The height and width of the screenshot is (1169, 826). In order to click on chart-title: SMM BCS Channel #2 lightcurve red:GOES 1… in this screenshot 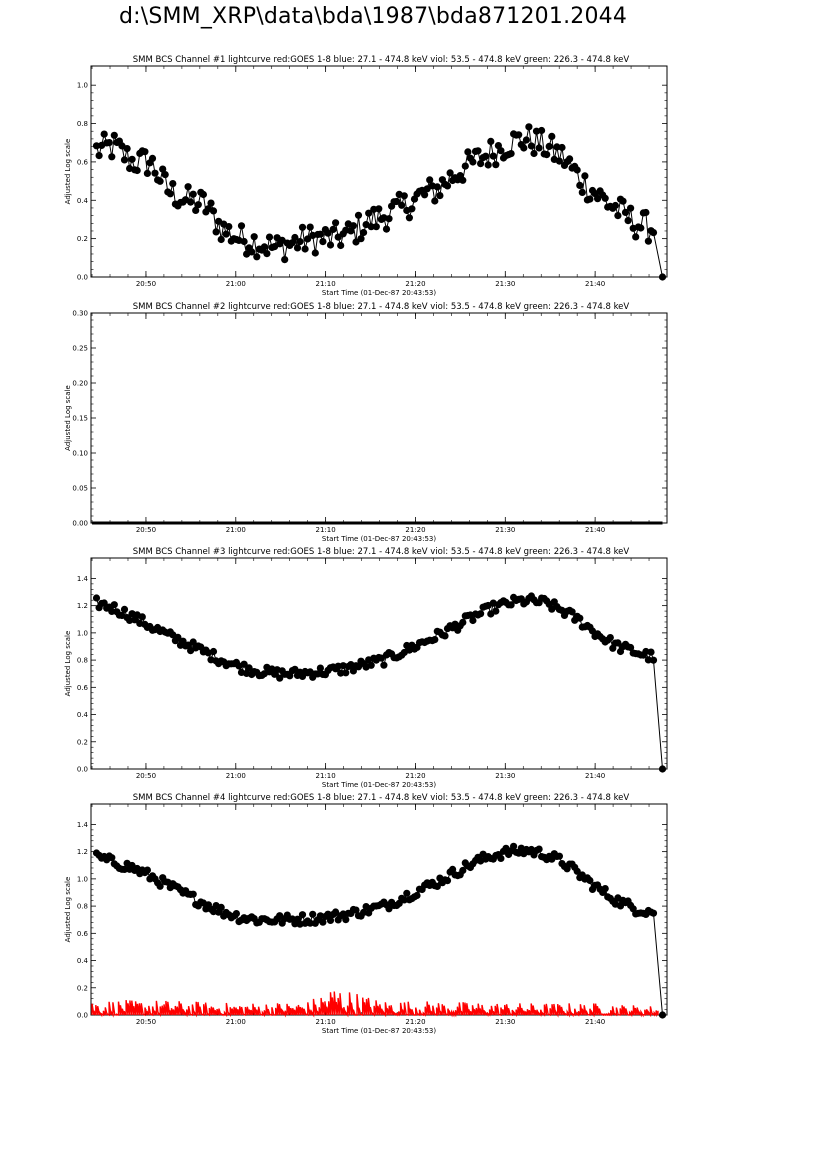, I will do `click(381, 307)`.